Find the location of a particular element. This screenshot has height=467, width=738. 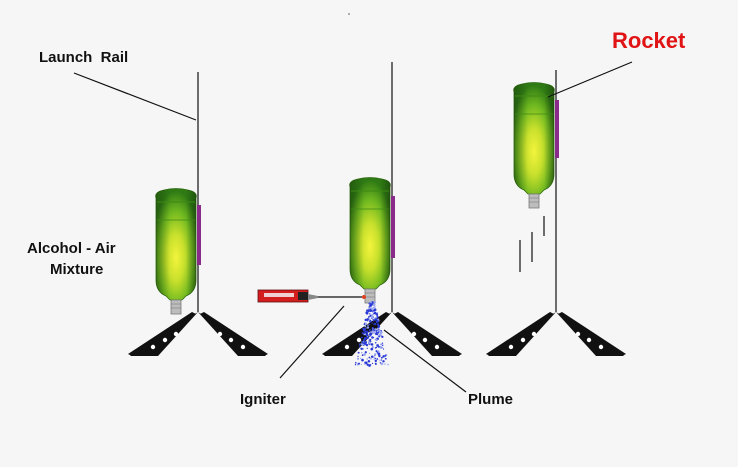

leader-rocket is located at coordinates (590, 79).